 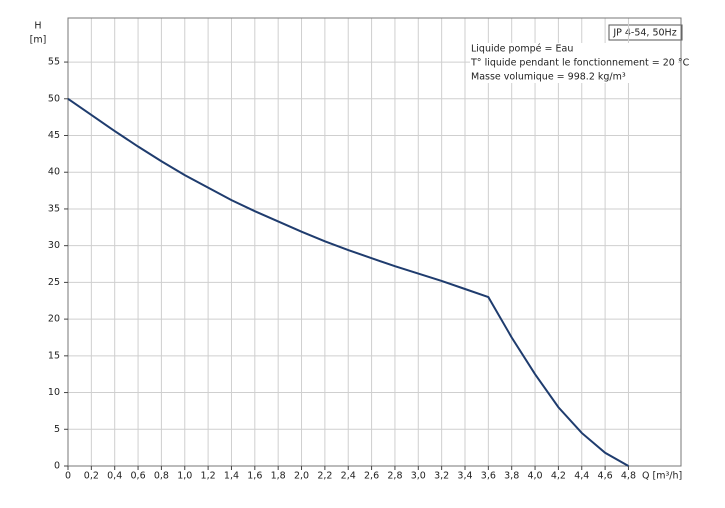 I want to click on x-tick-label: 0,8, so click(x=161, y=476).